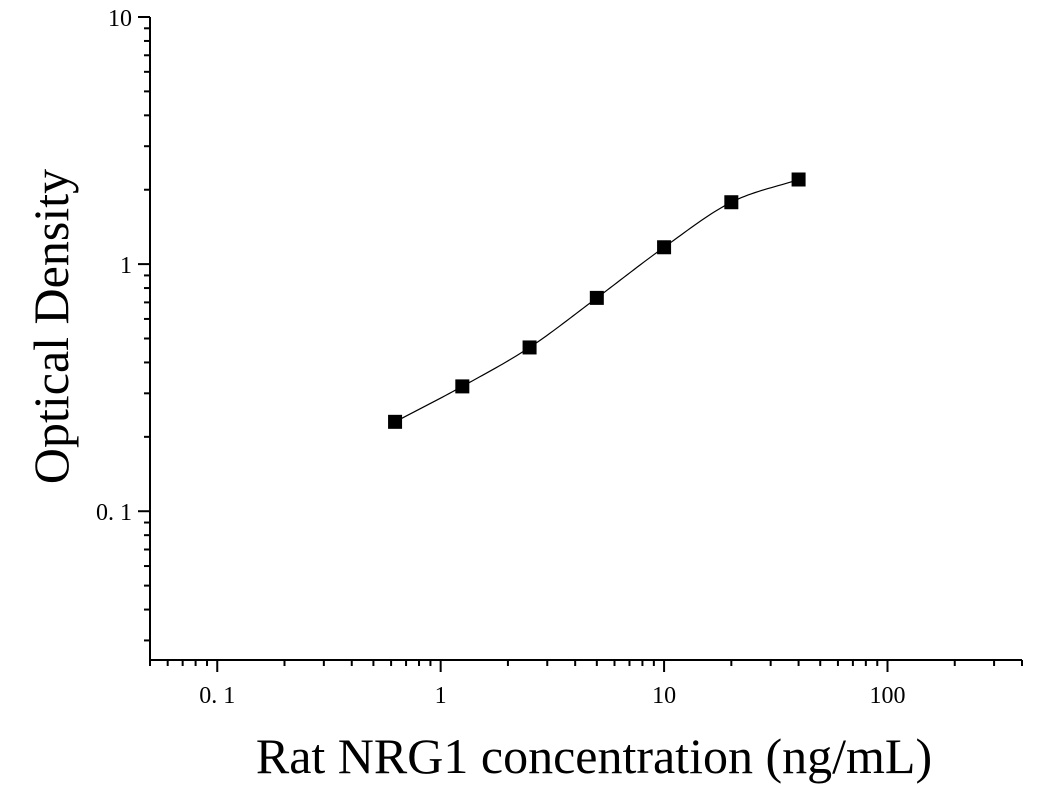 The height and width of the screenshot is (793, 1058). What do you see at coordinates (594, 756) in the screenshot?
I see `x-axis-title: Rat NRG1 concentration (ng/mL)` at bounding box center [594, 756].